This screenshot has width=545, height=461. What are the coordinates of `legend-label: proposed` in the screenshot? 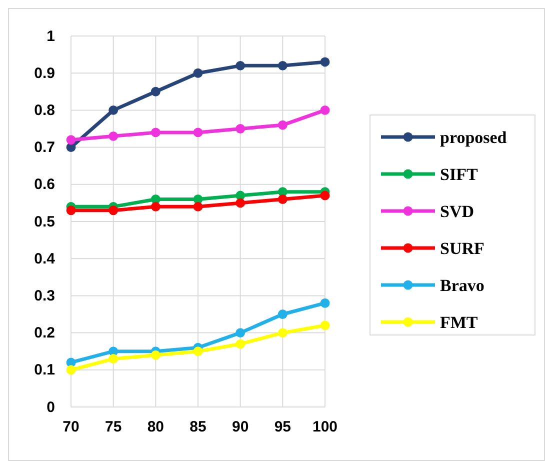 It's located at (474, 137).